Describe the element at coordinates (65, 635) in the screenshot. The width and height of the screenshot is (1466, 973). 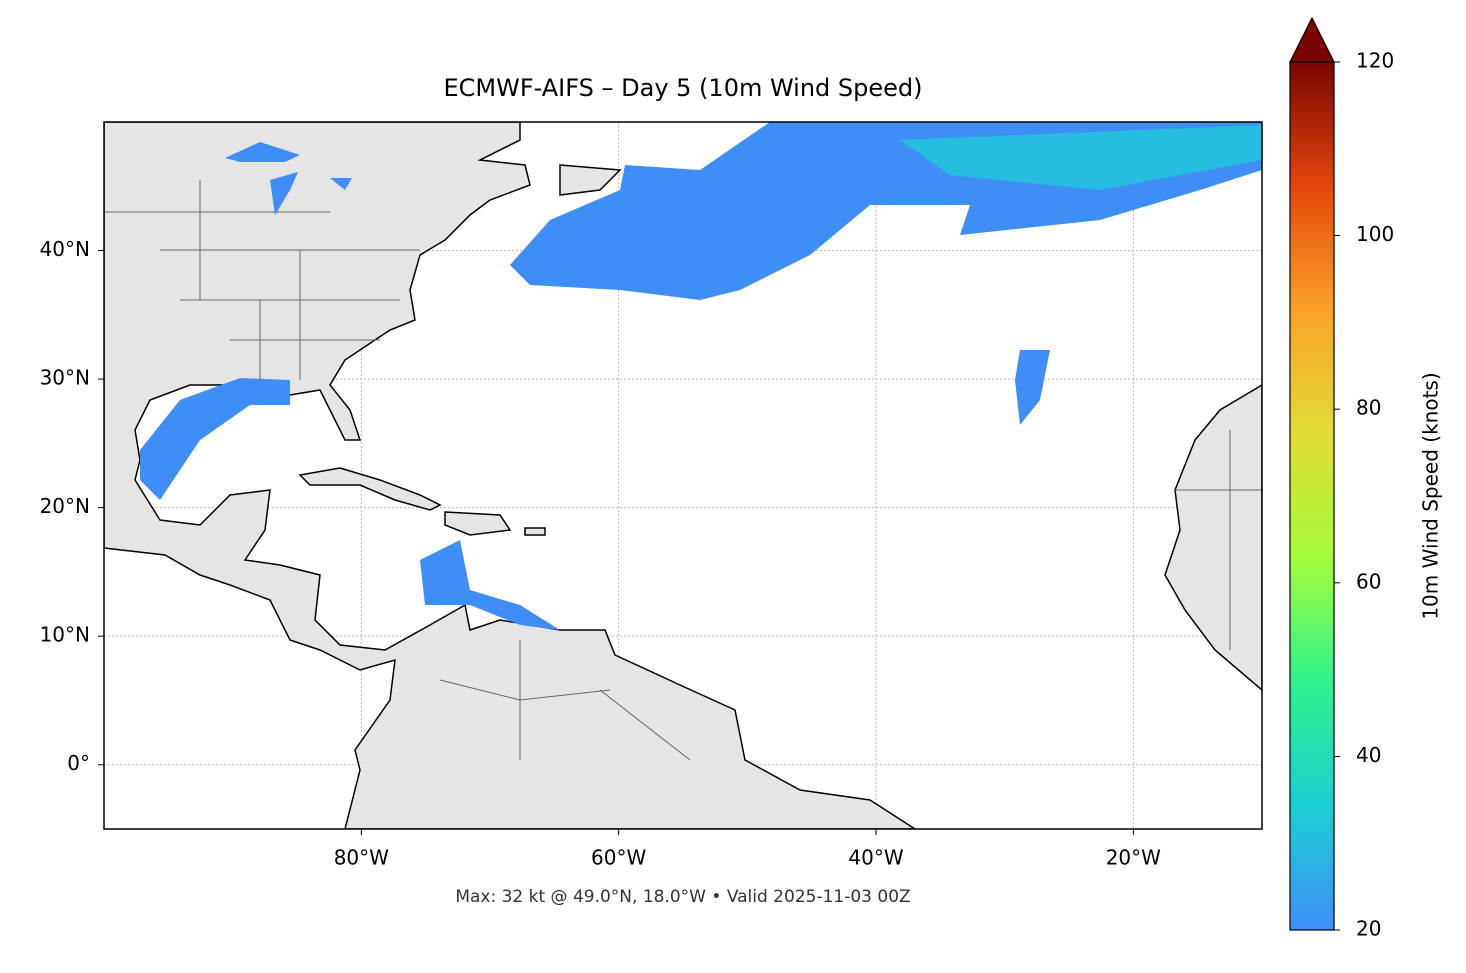
I see `y-tick-label: 10°N` at that location.